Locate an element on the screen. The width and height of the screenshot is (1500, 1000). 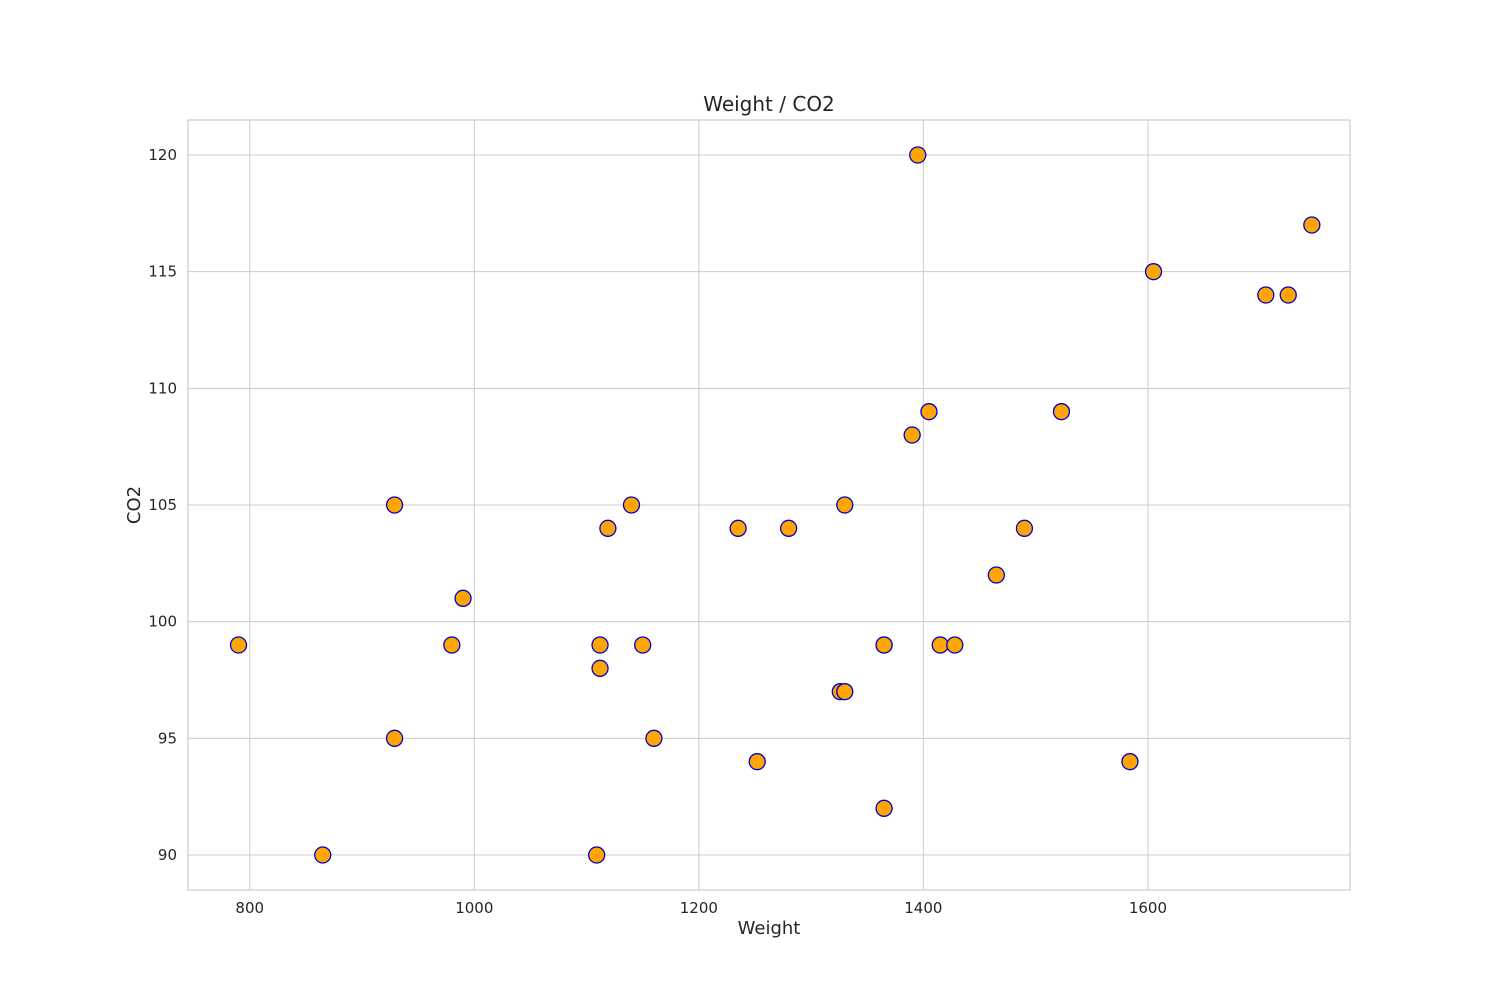
y-tick-label: 115 is located at coordinates (162, 272).